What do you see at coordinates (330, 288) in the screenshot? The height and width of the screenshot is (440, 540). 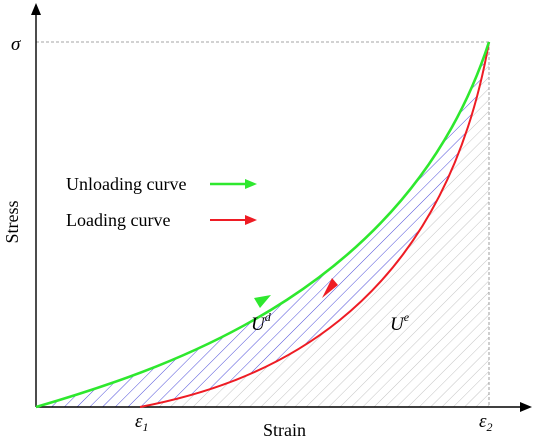 I see `loading-direction-arrow` at bounding box center [330, 288].